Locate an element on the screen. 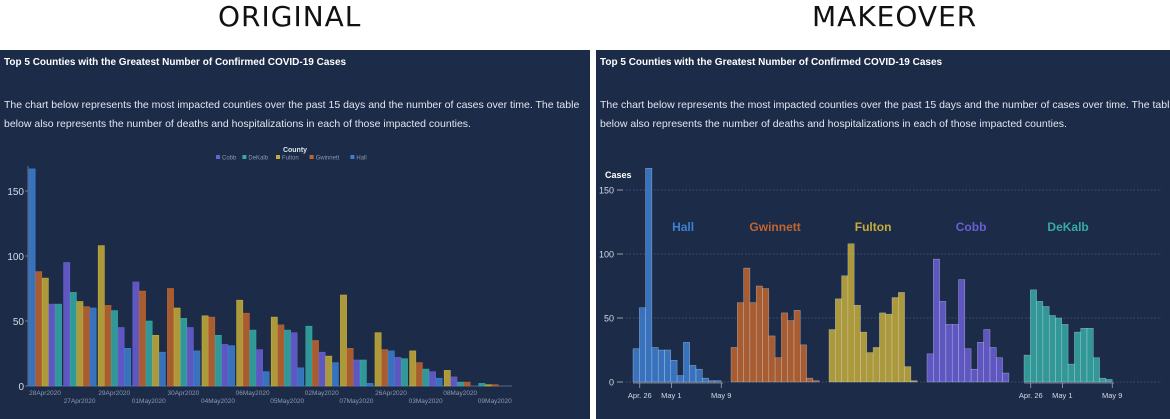 The height and width of the screenshot is (419, 1170). bar-gwinnett-03May2020 is located at coordinates (419, 374).